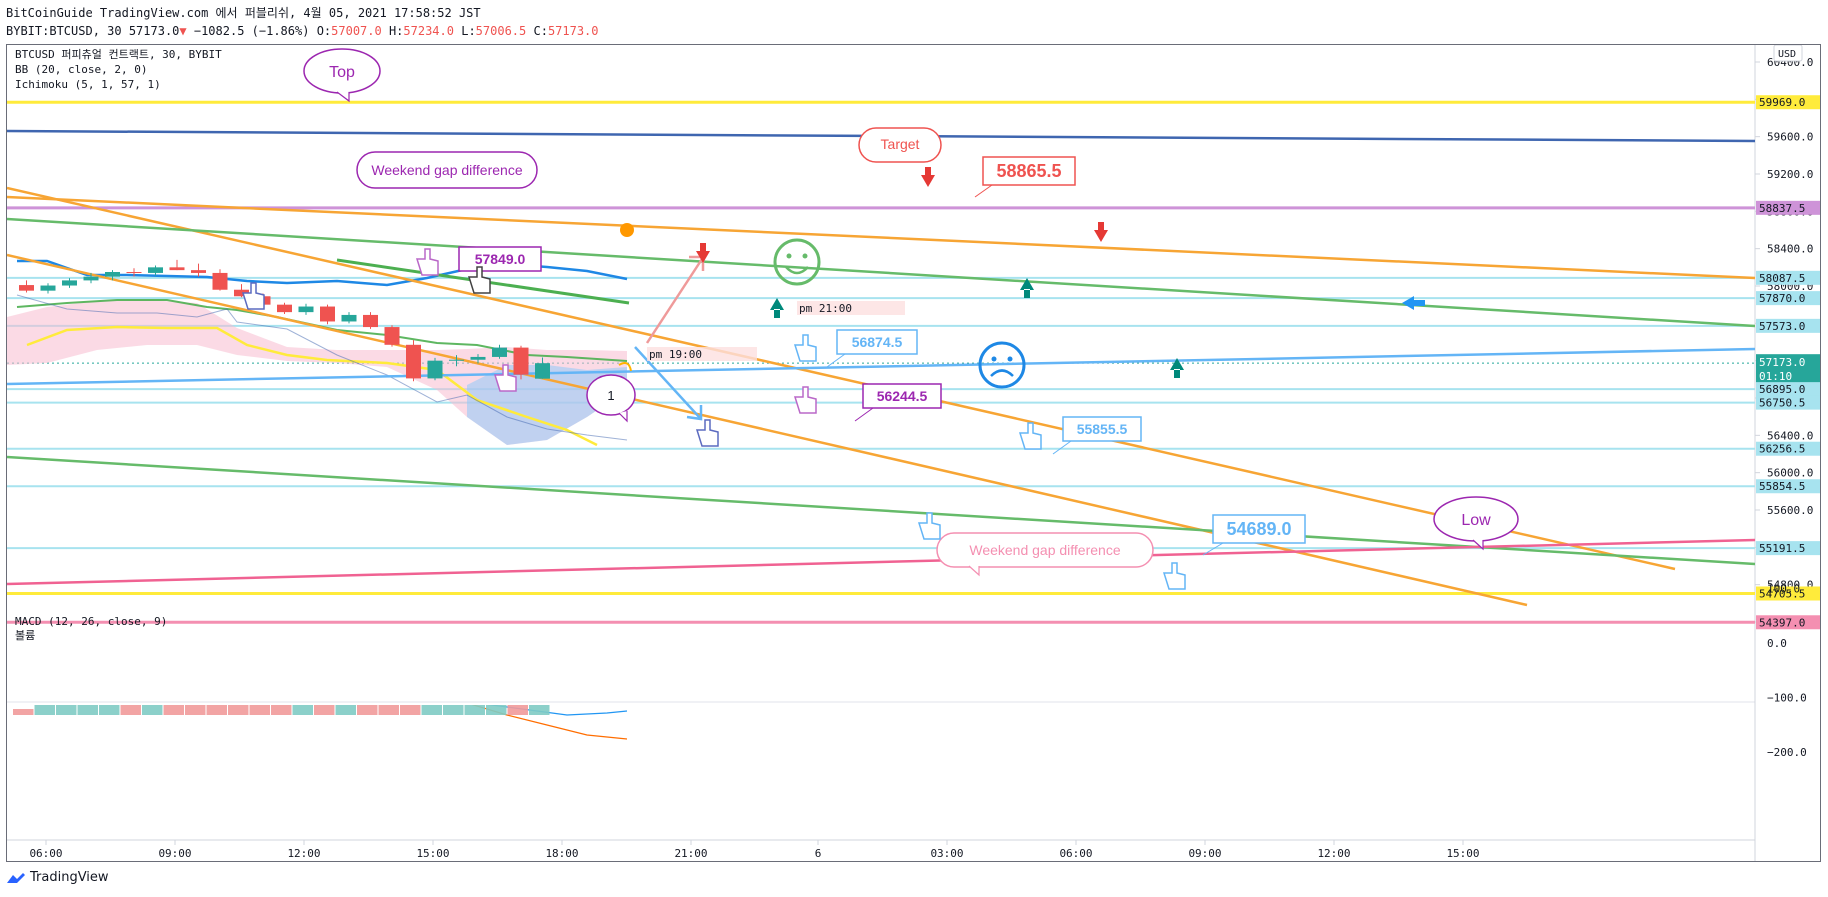 Image resolution: width=1828 pixels, height=897 pixels. Describe the element at coordinates (118, 54) in the screenshot. I see `legend-title: BTCUSD 퍼피츄얼 컨트랙트, 30, BYBIT` at that location.